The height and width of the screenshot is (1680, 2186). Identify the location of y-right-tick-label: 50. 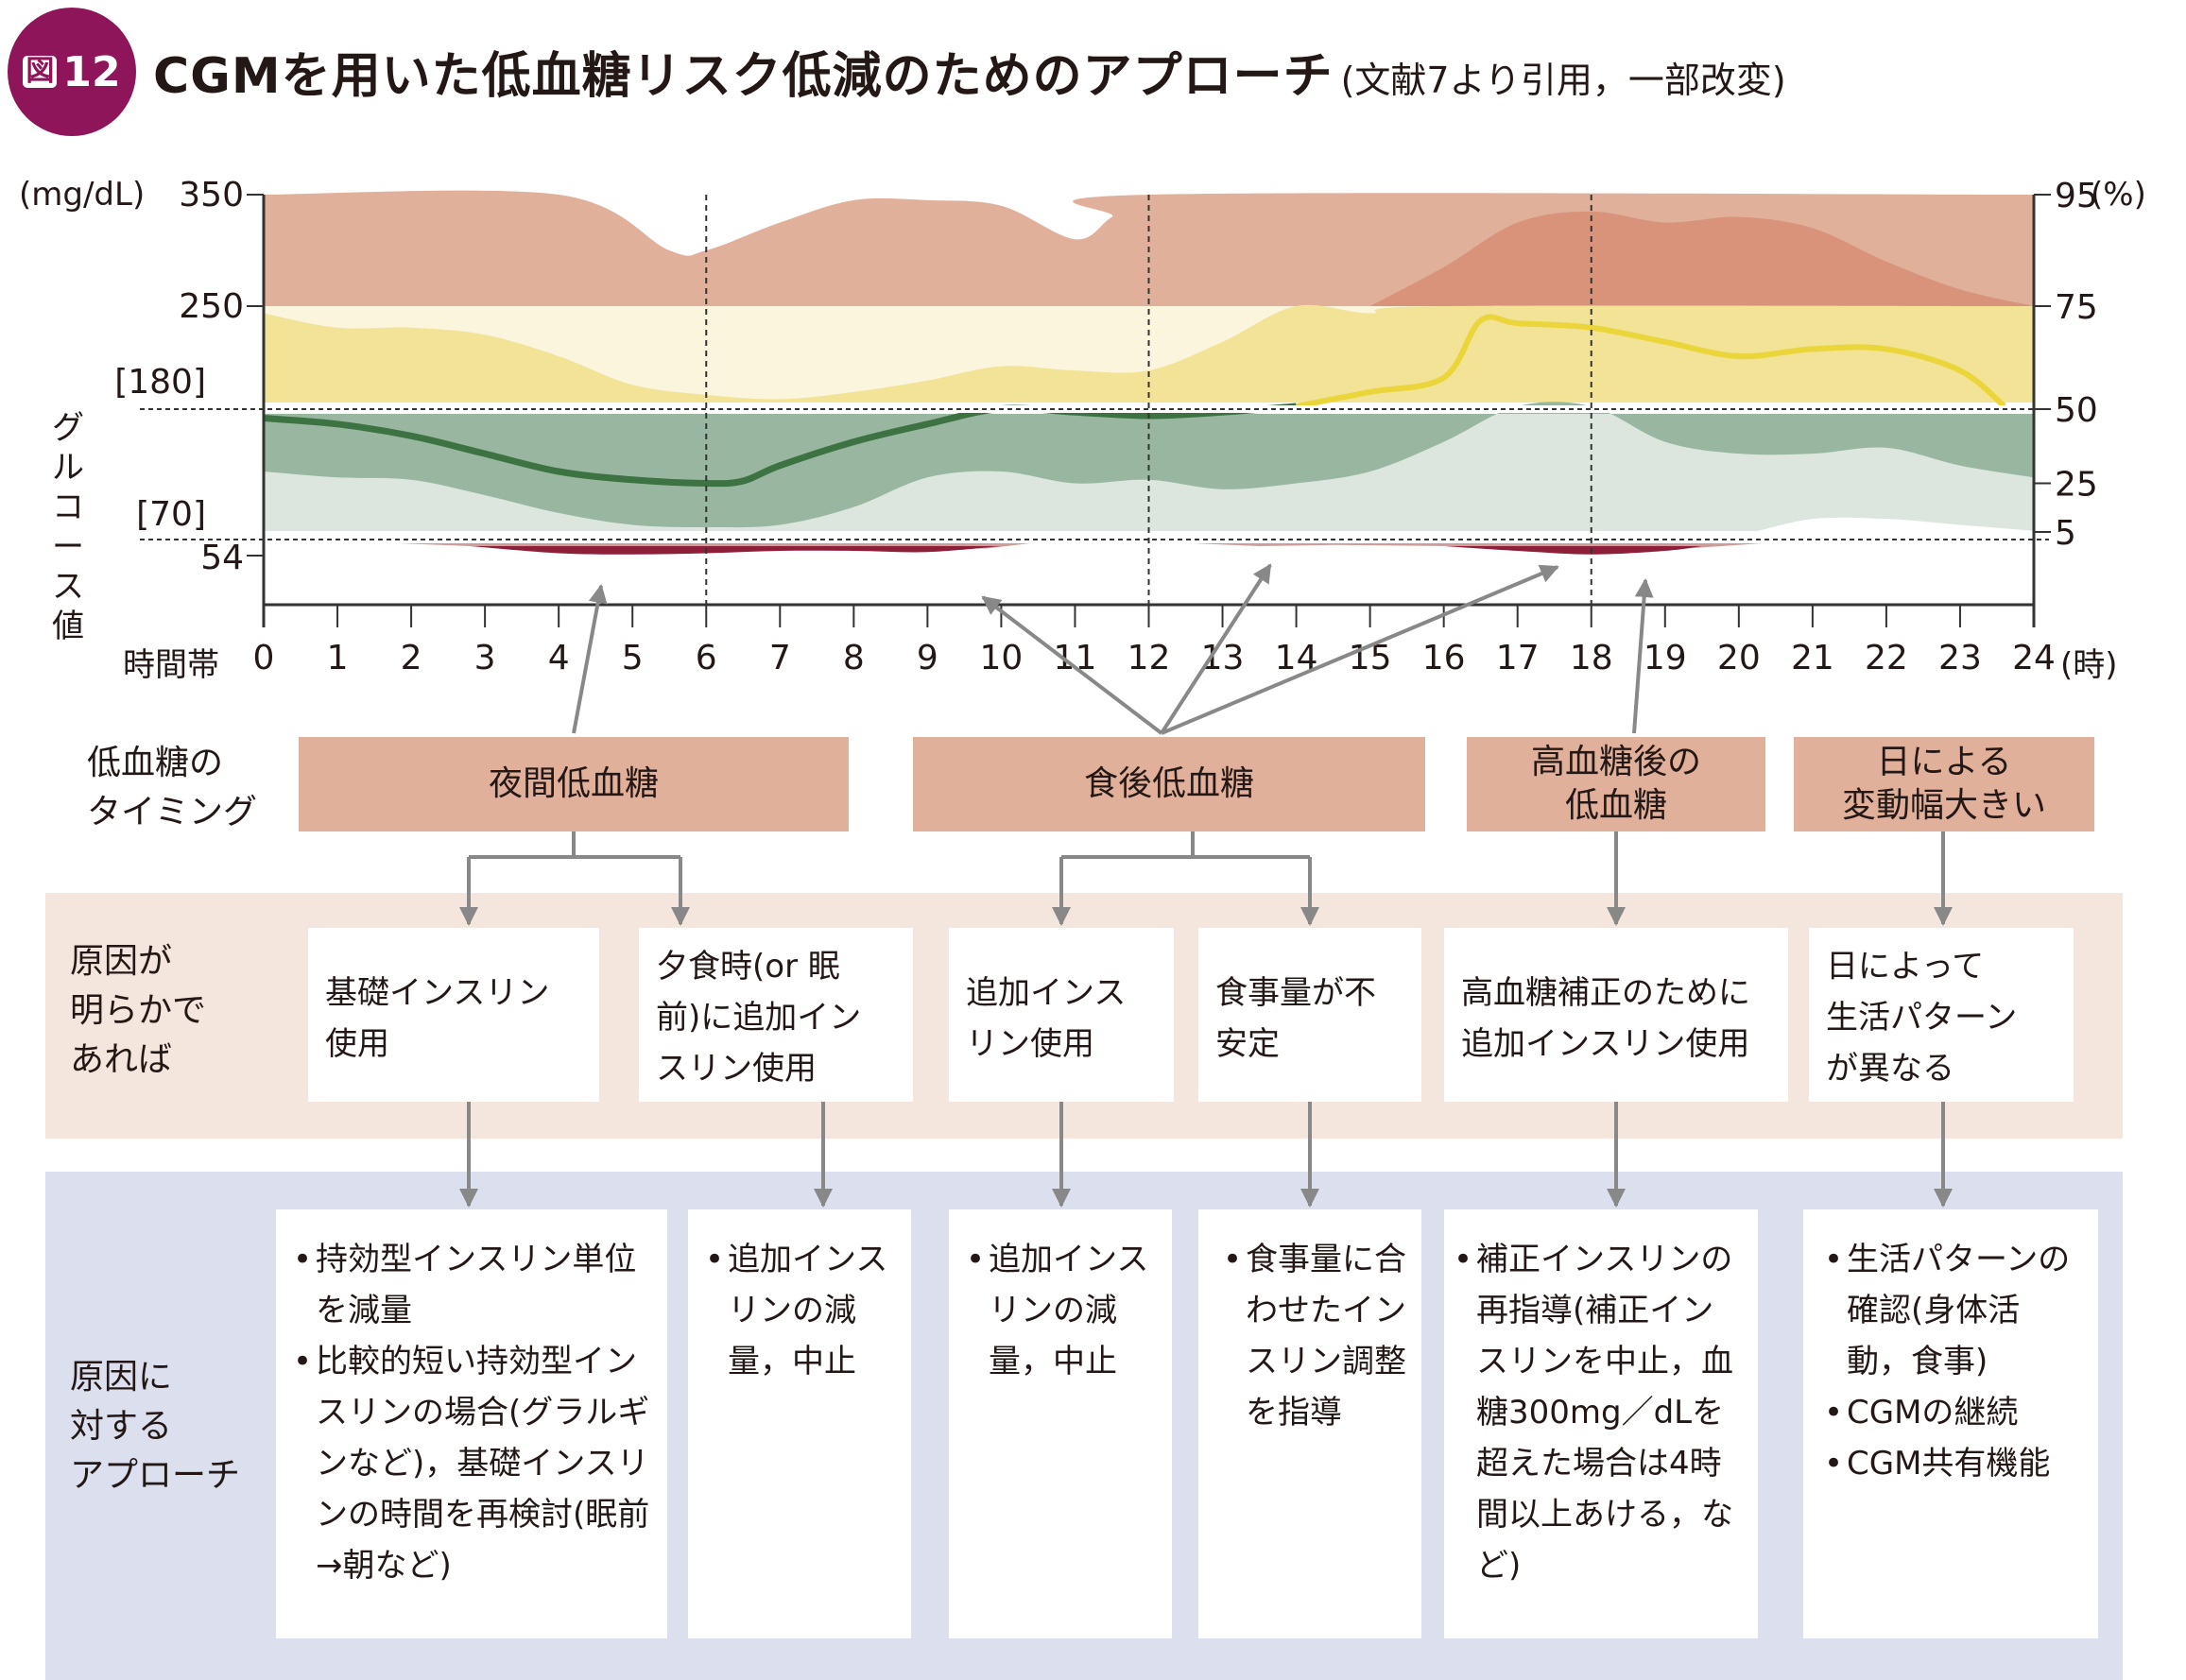
(2076, 410).